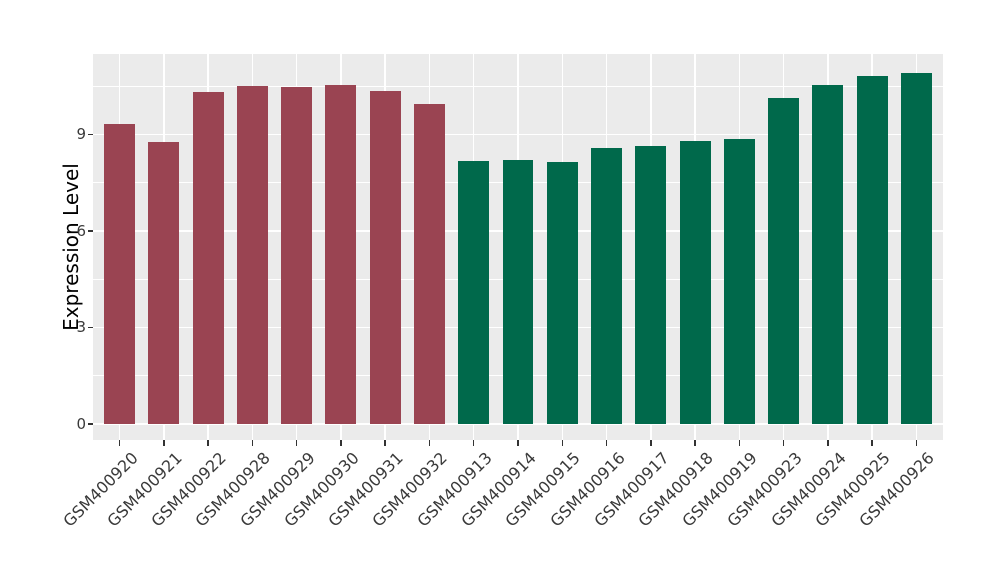 The height and width of the screenshot is (580, 1000). I want to click on bar-GSM400914, so click(518, 291).